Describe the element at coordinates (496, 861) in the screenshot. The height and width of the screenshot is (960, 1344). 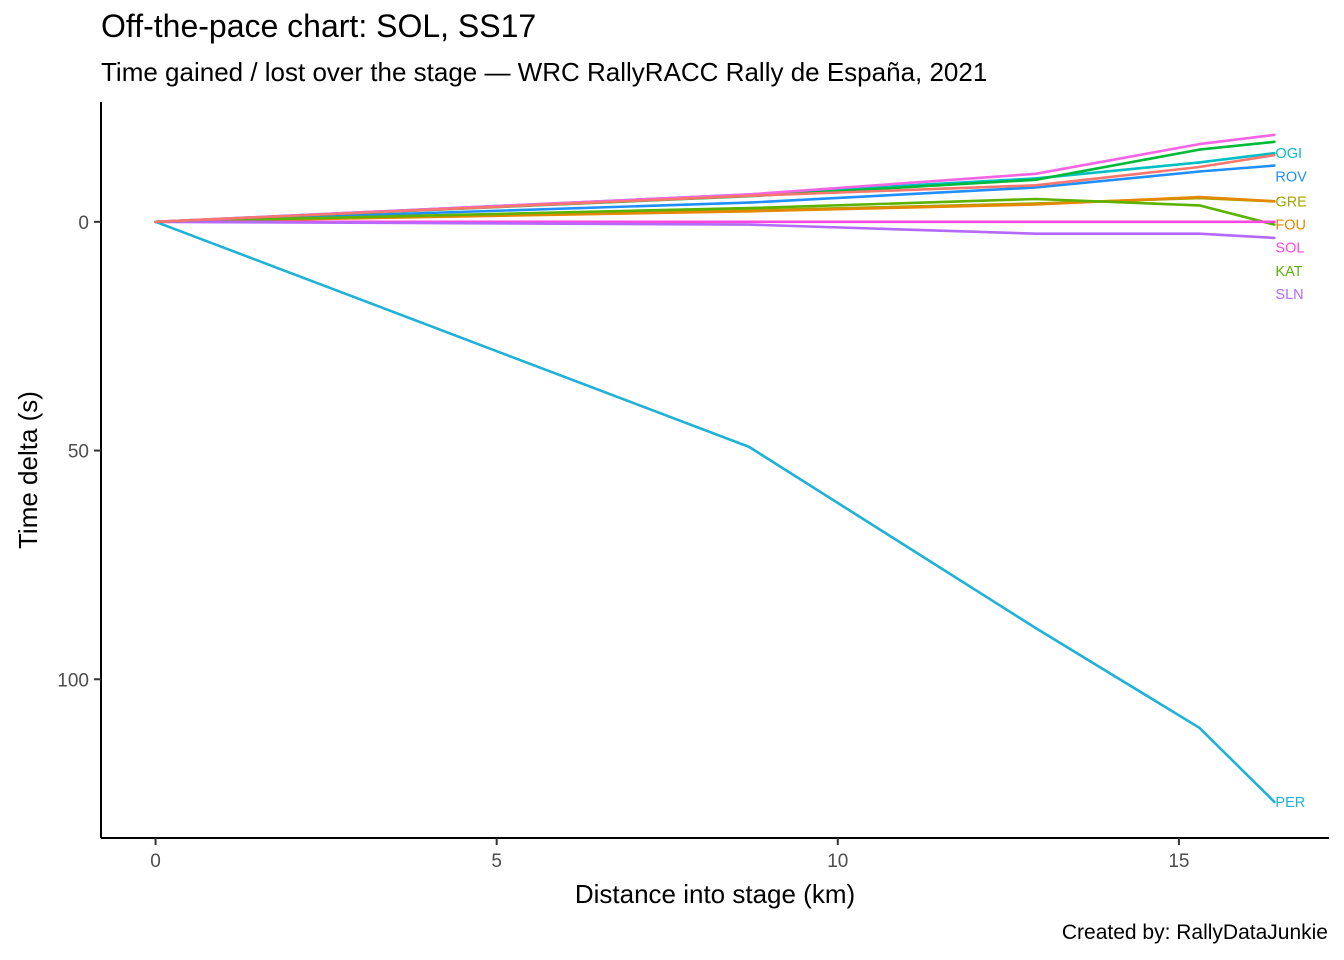
I see `x-tick-label: 5` at that location.